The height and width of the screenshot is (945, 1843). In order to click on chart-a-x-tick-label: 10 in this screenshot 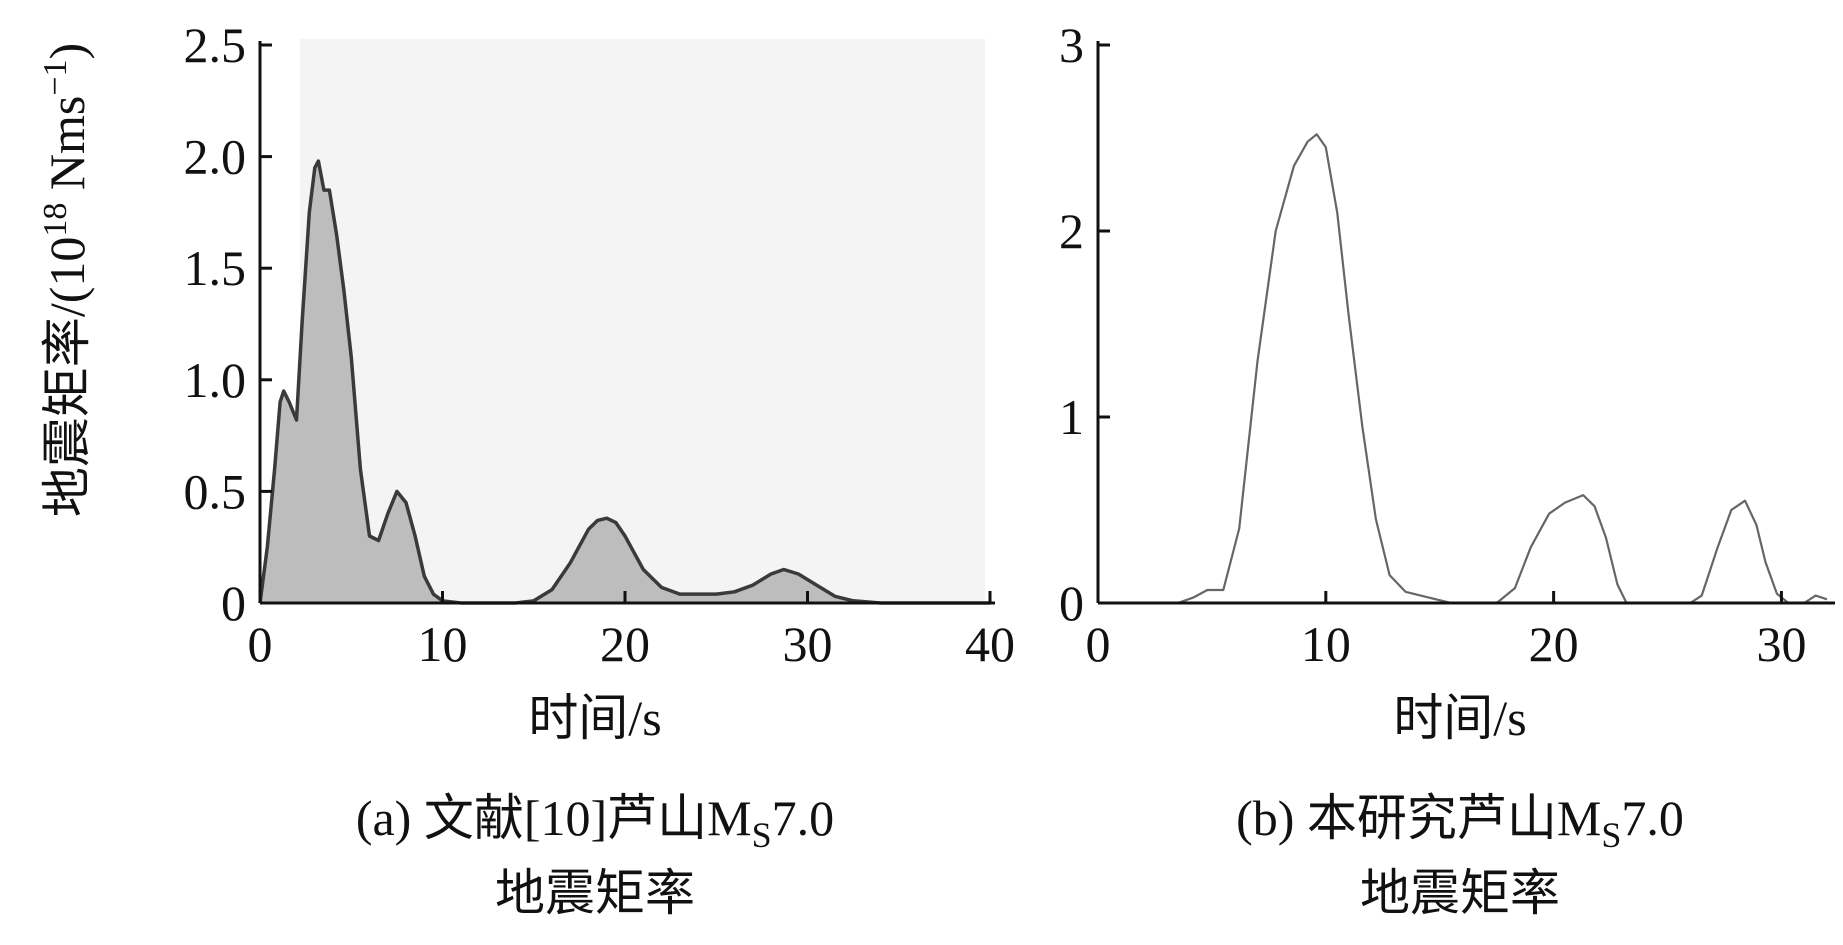, I will do `click(443, 644)`.